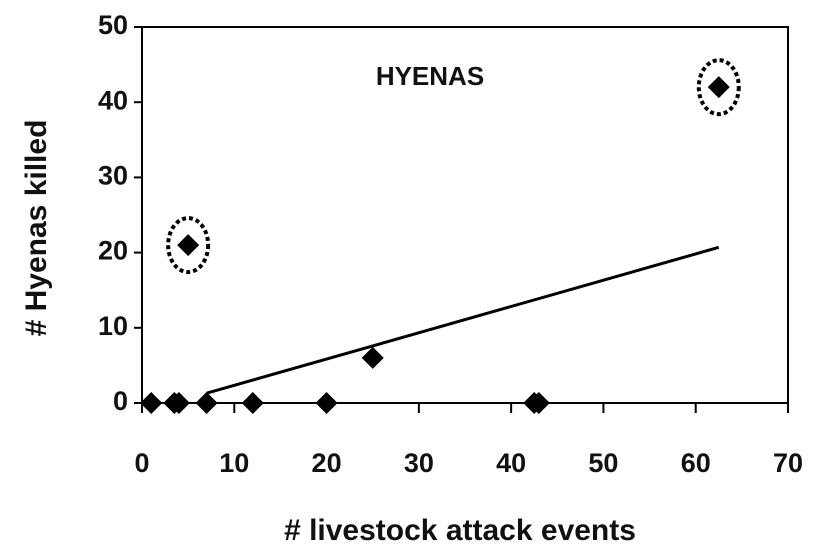  Describe the element at coordinates (430, 76) in the screenshot. I see `chart-title: HYENAS` at that location.